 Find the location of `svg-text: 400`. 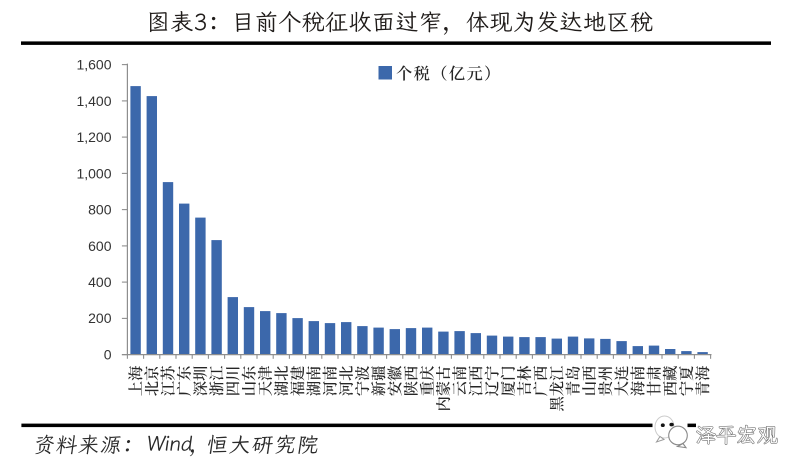

svg-text: 400 is located at coordinates (100, 282).